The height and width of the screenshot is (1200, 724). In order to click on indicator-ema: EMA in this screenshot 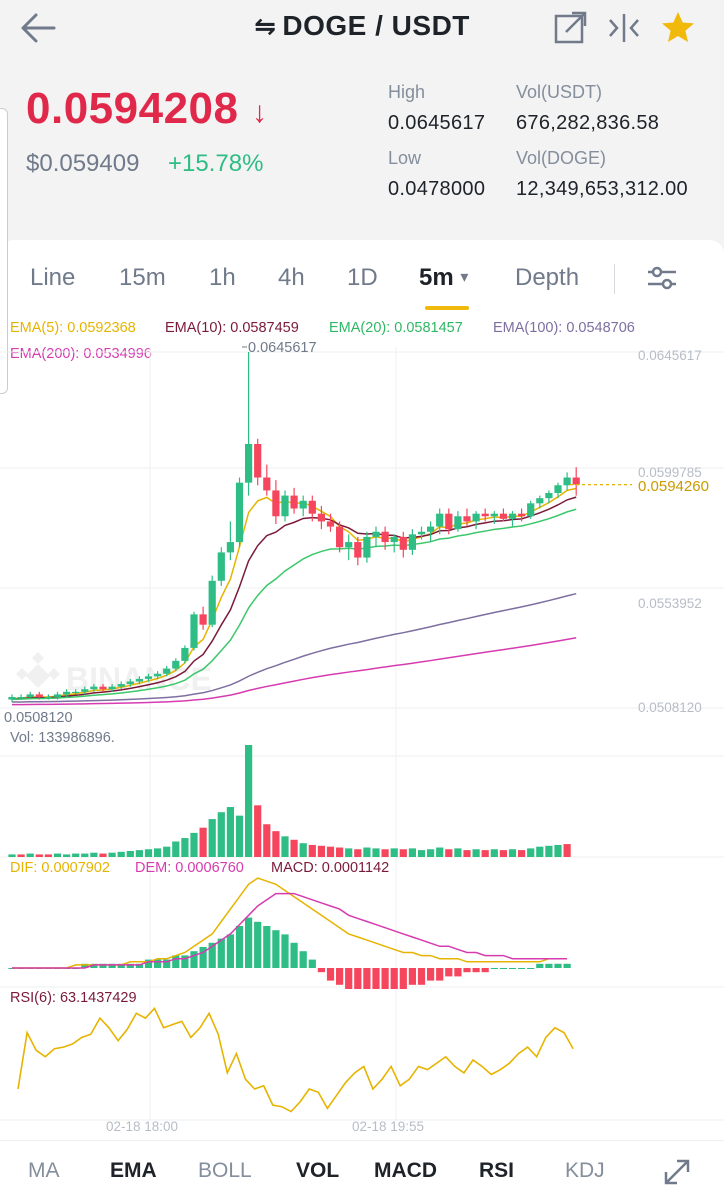, I will do `click(133, 1170)`.